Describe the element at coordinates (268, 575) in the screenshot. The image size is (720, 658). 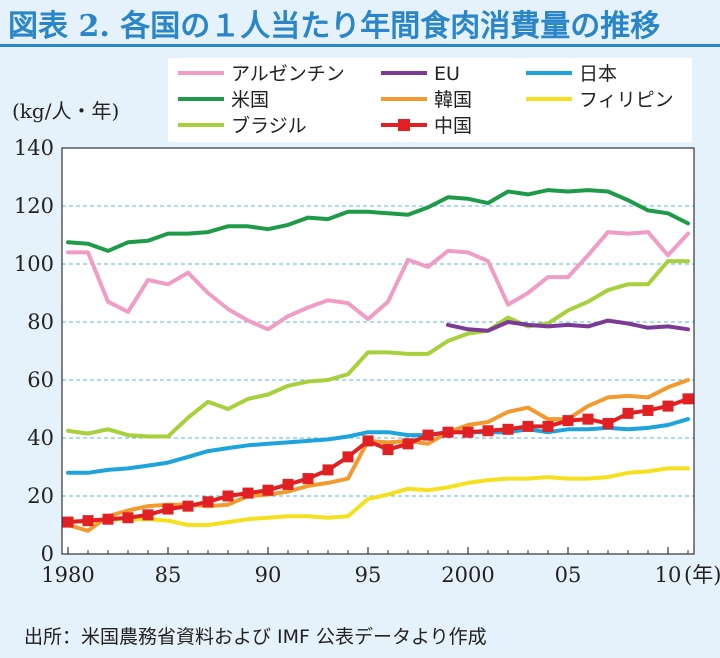
I see `x-tick-label: 90` at that location.